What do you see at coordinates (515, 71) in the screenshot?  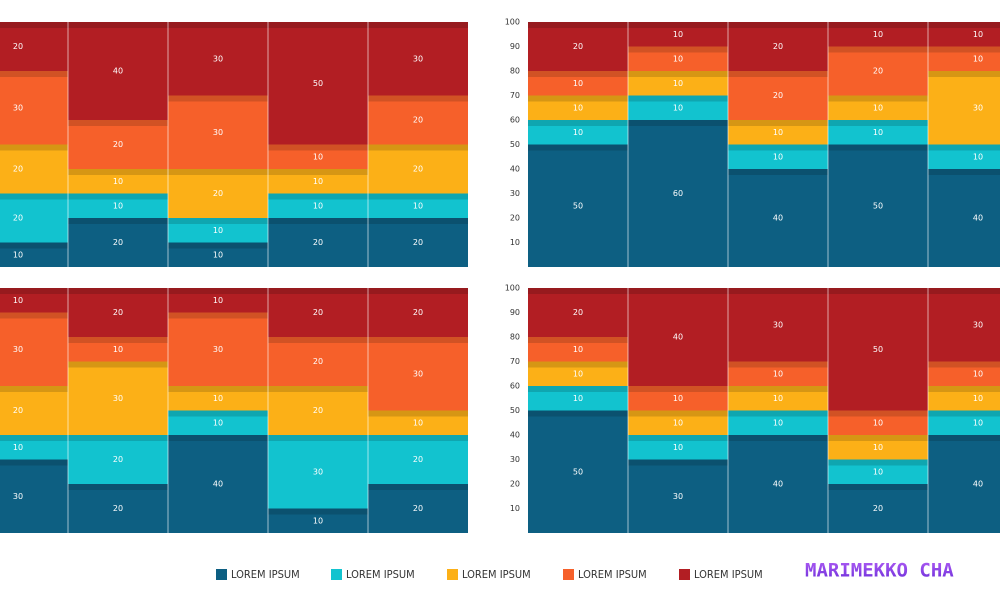 I see `y-tick-label: 80` at bounding box center [515, 71].